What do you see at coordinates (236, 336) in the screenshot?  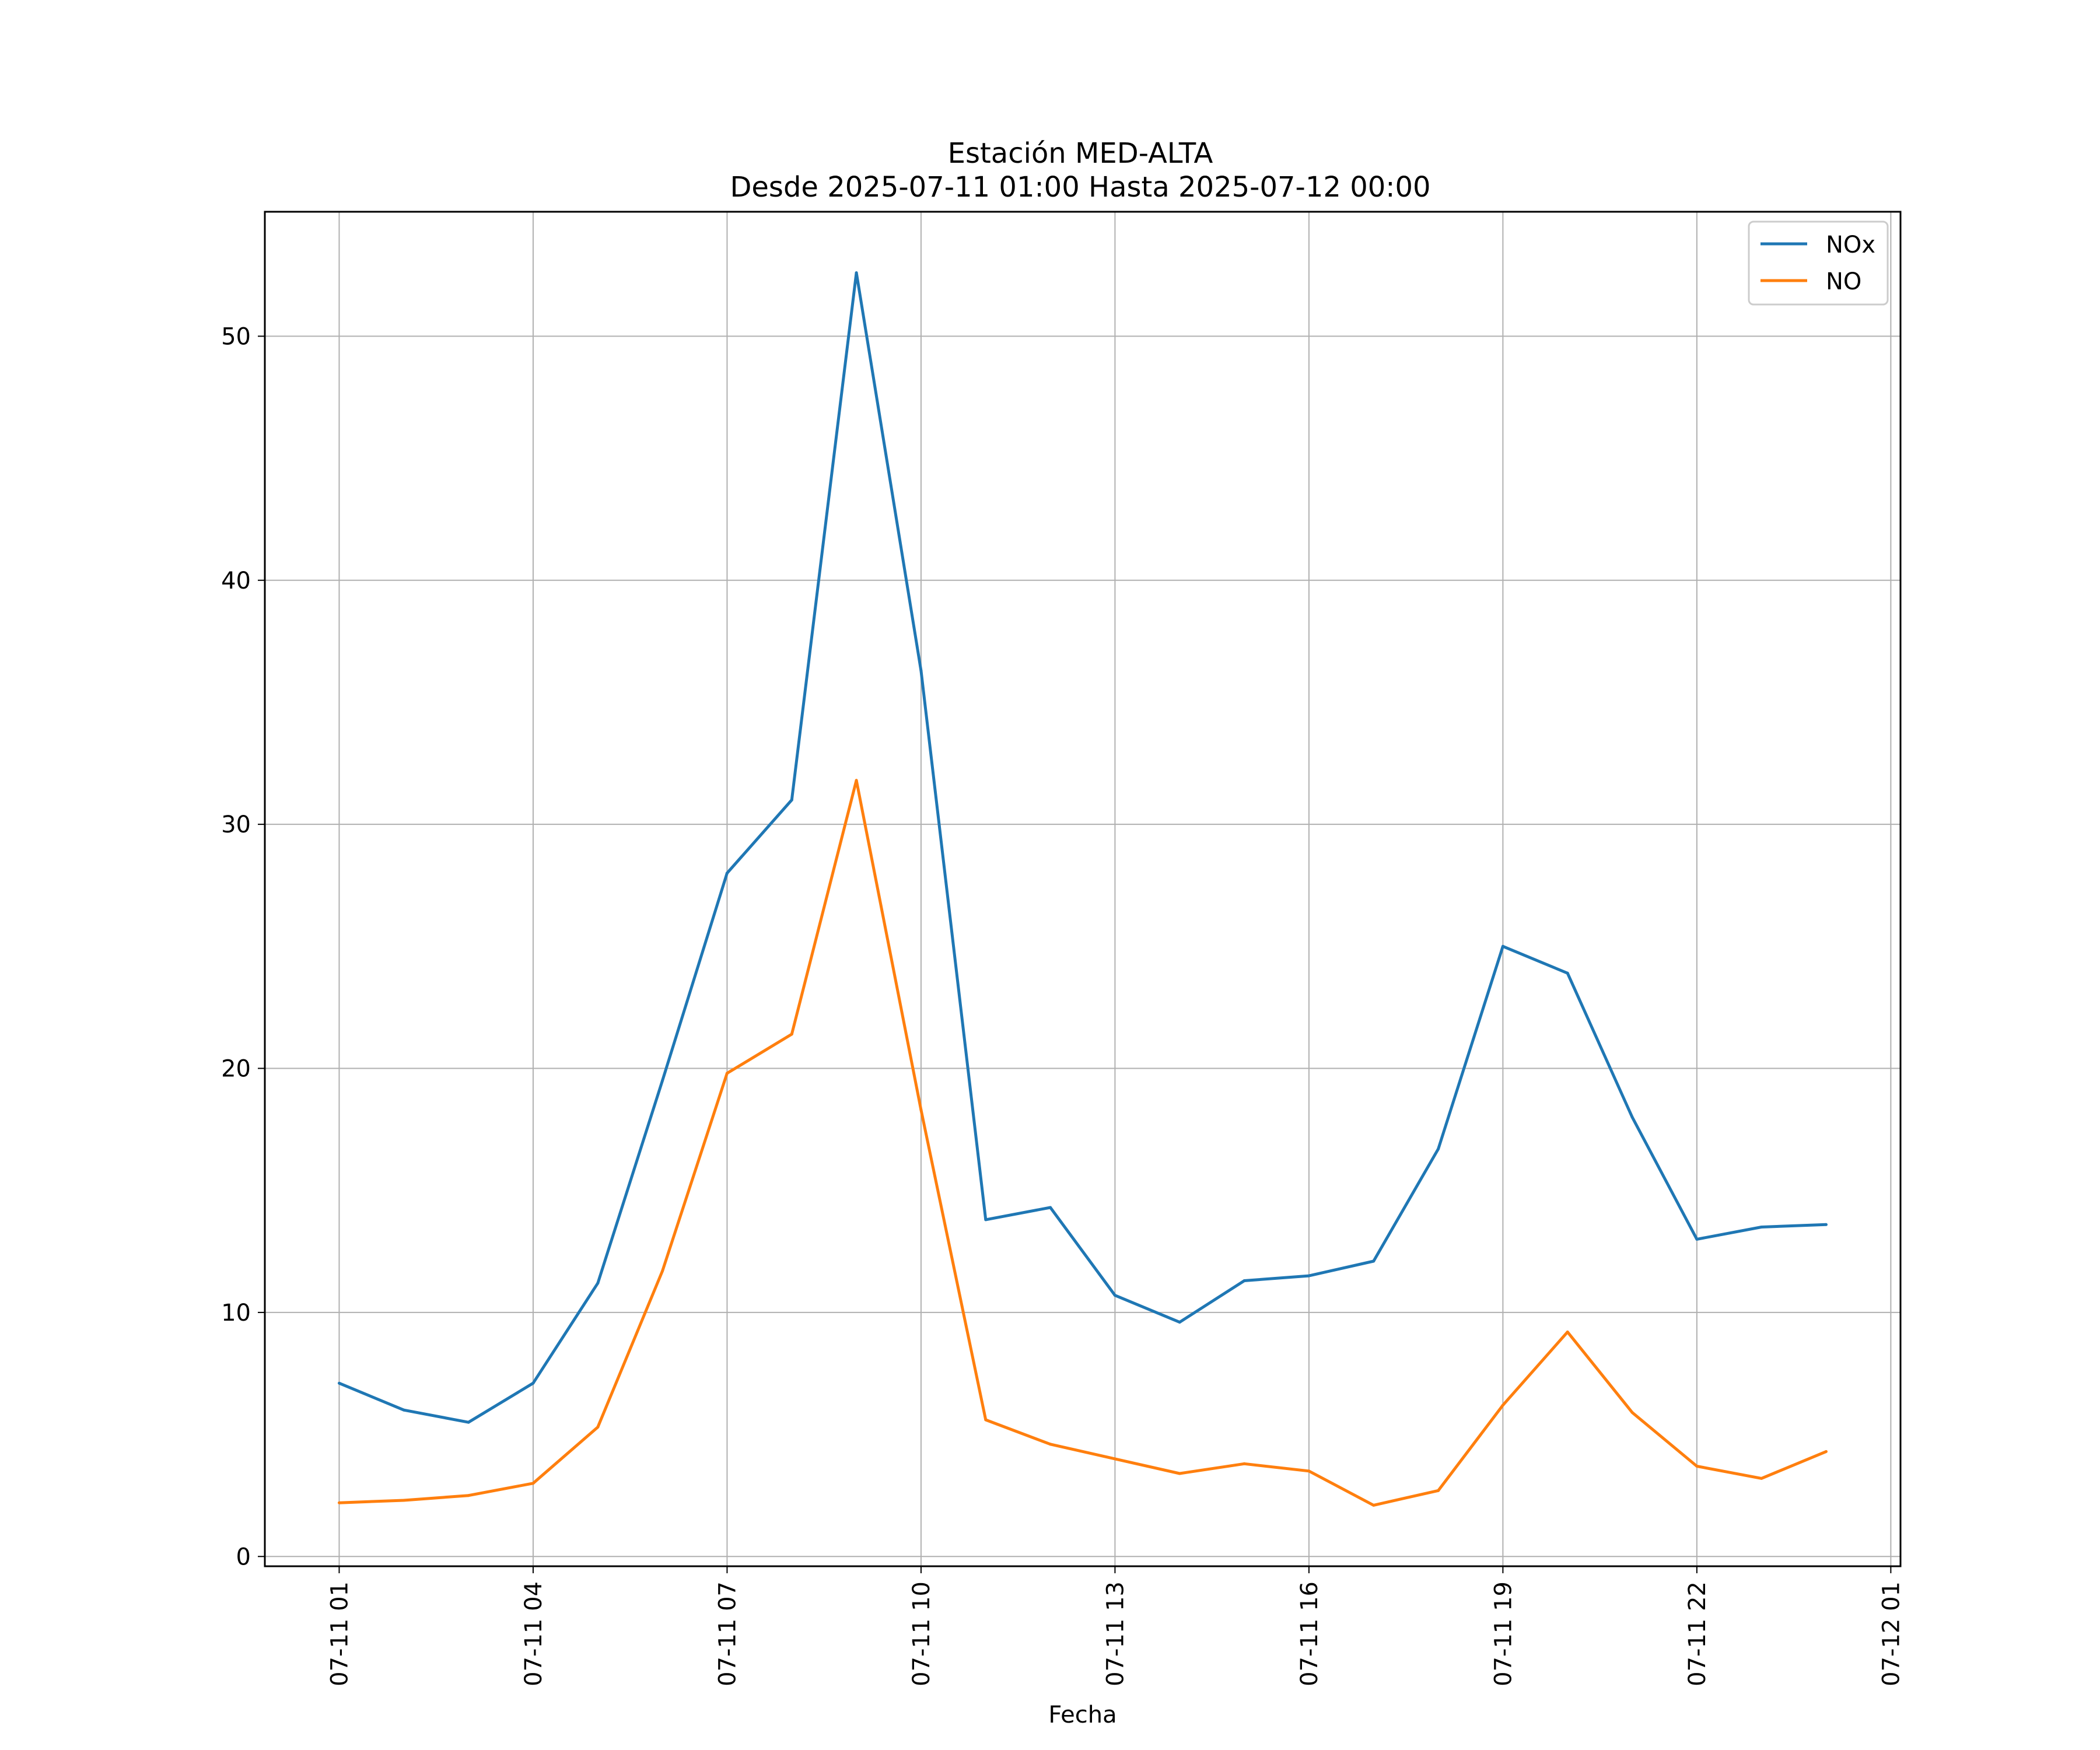 I see `y-tick-label: 50` at bounding box center [236, 336].